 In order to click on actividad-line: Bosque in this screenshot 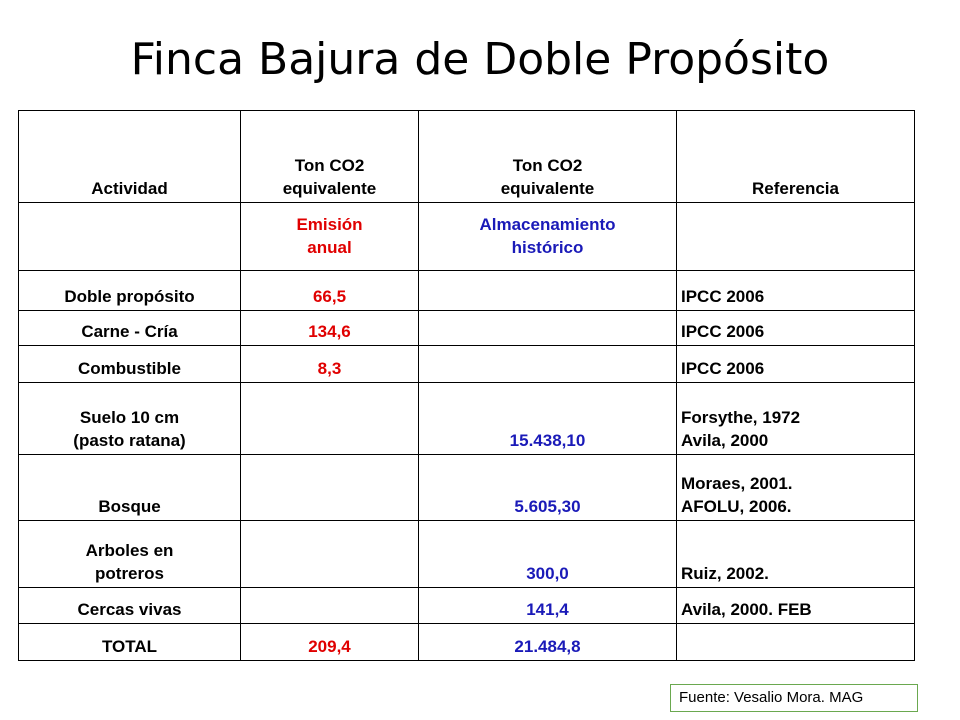, I will do `click(129, 506)`.